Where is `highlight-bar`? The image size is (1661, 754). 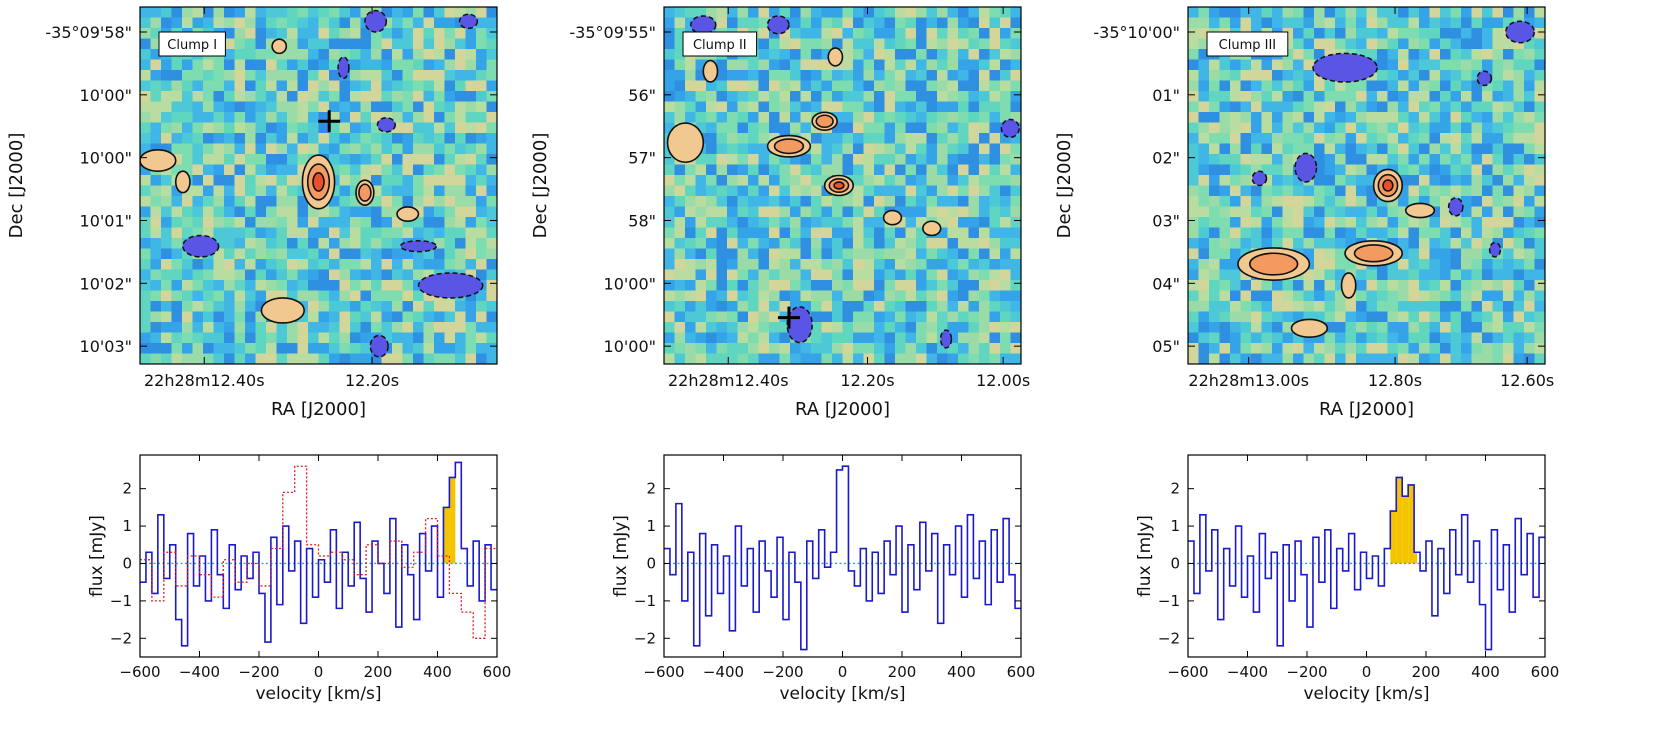
highlight-bar is located at coordinates (1411, 524).